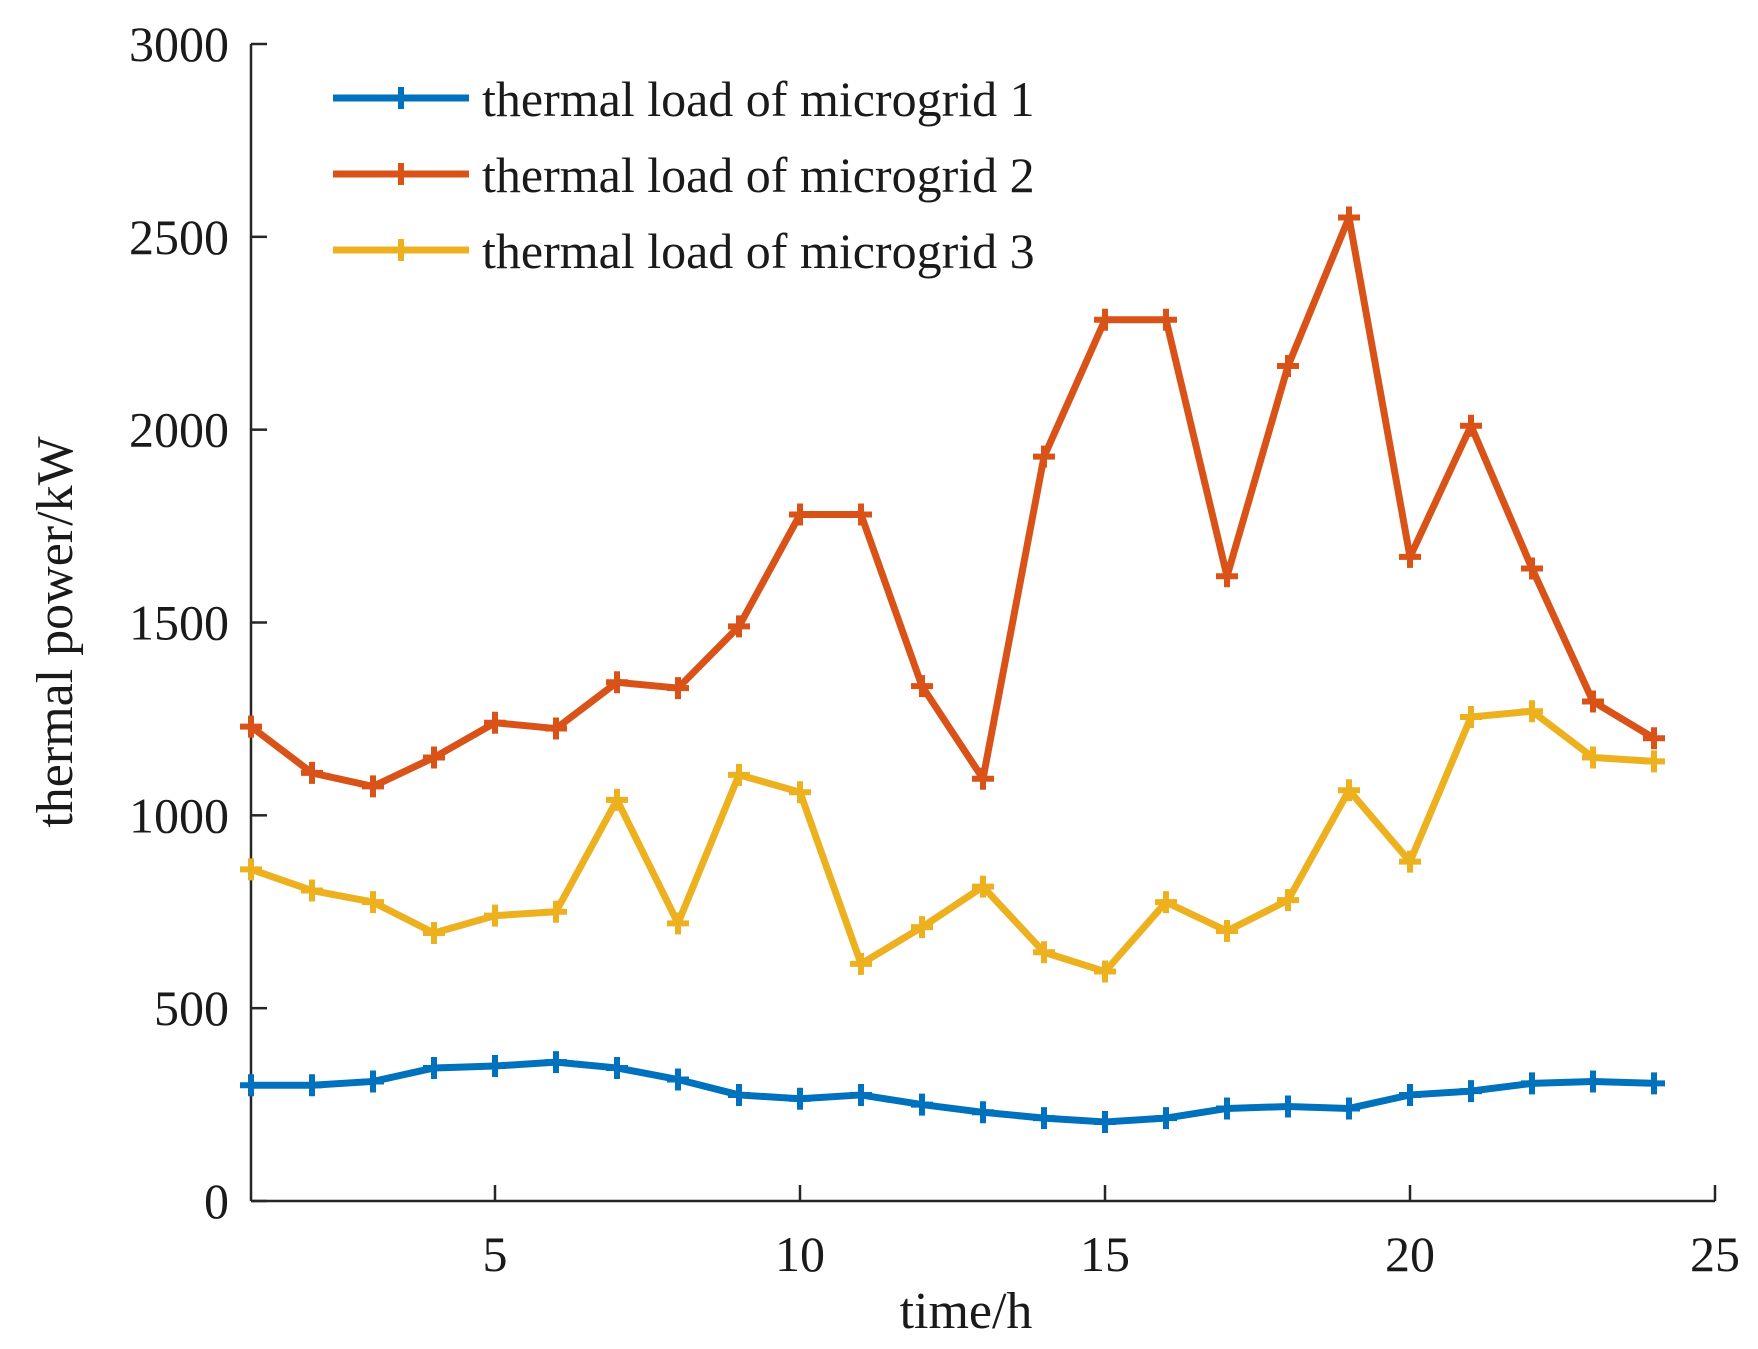 This screenshot has width=1758, height=1349. I want to click on y-tick-label: 1500, so click(179, 623).